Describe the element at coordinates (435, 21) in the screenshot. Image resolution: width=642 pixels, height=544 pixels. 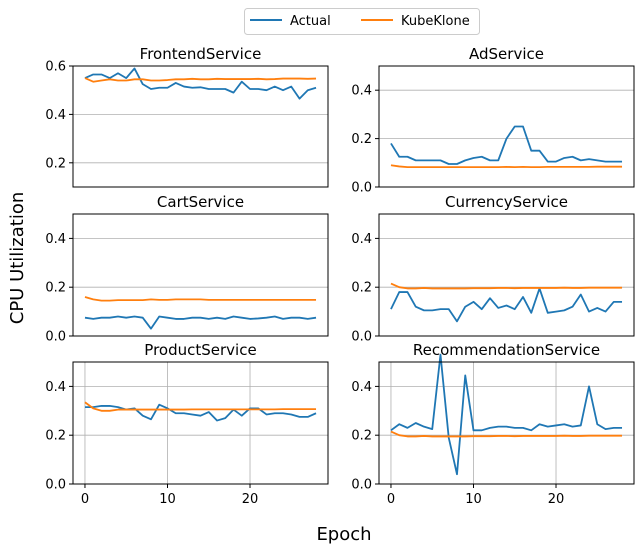
I see `legend-label-kubeklone: KubeKlone` at that location.